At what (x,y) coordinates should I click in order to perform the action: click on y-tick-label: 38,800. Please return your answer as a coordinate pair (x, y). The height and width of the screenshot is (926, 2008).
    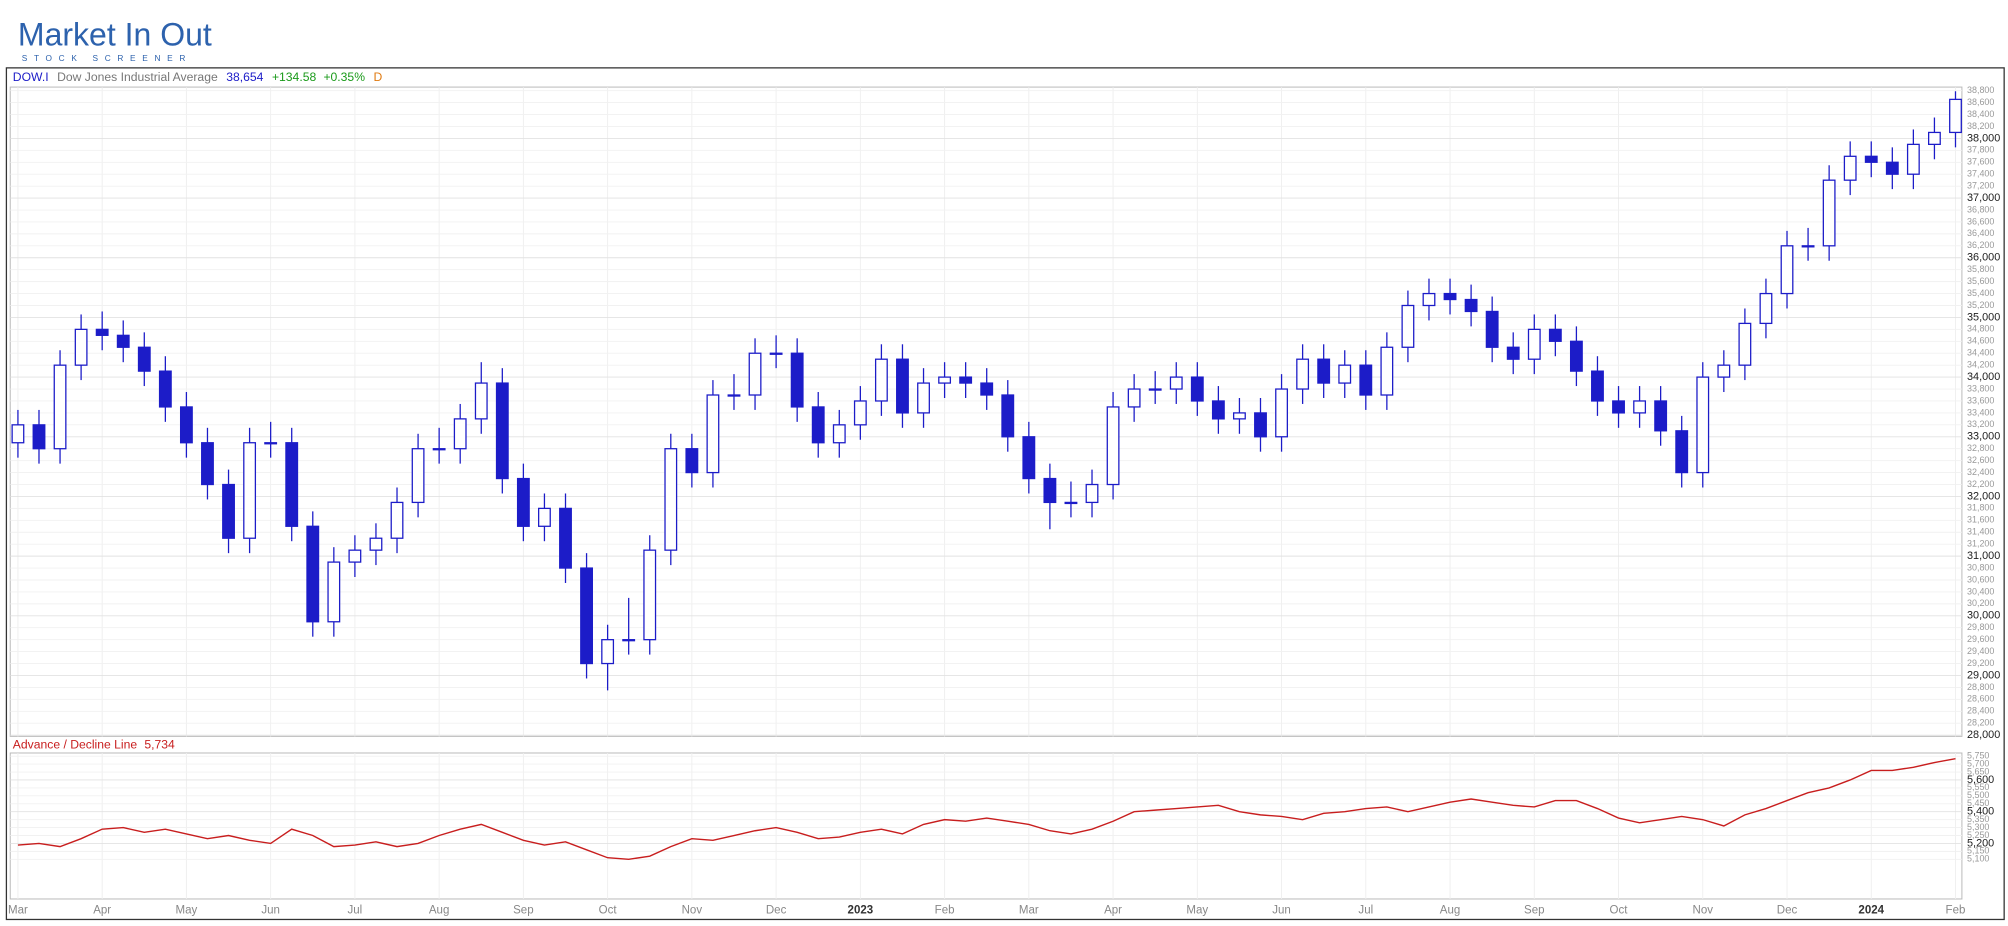
    Looking at the image, I should click on (1980, 90).